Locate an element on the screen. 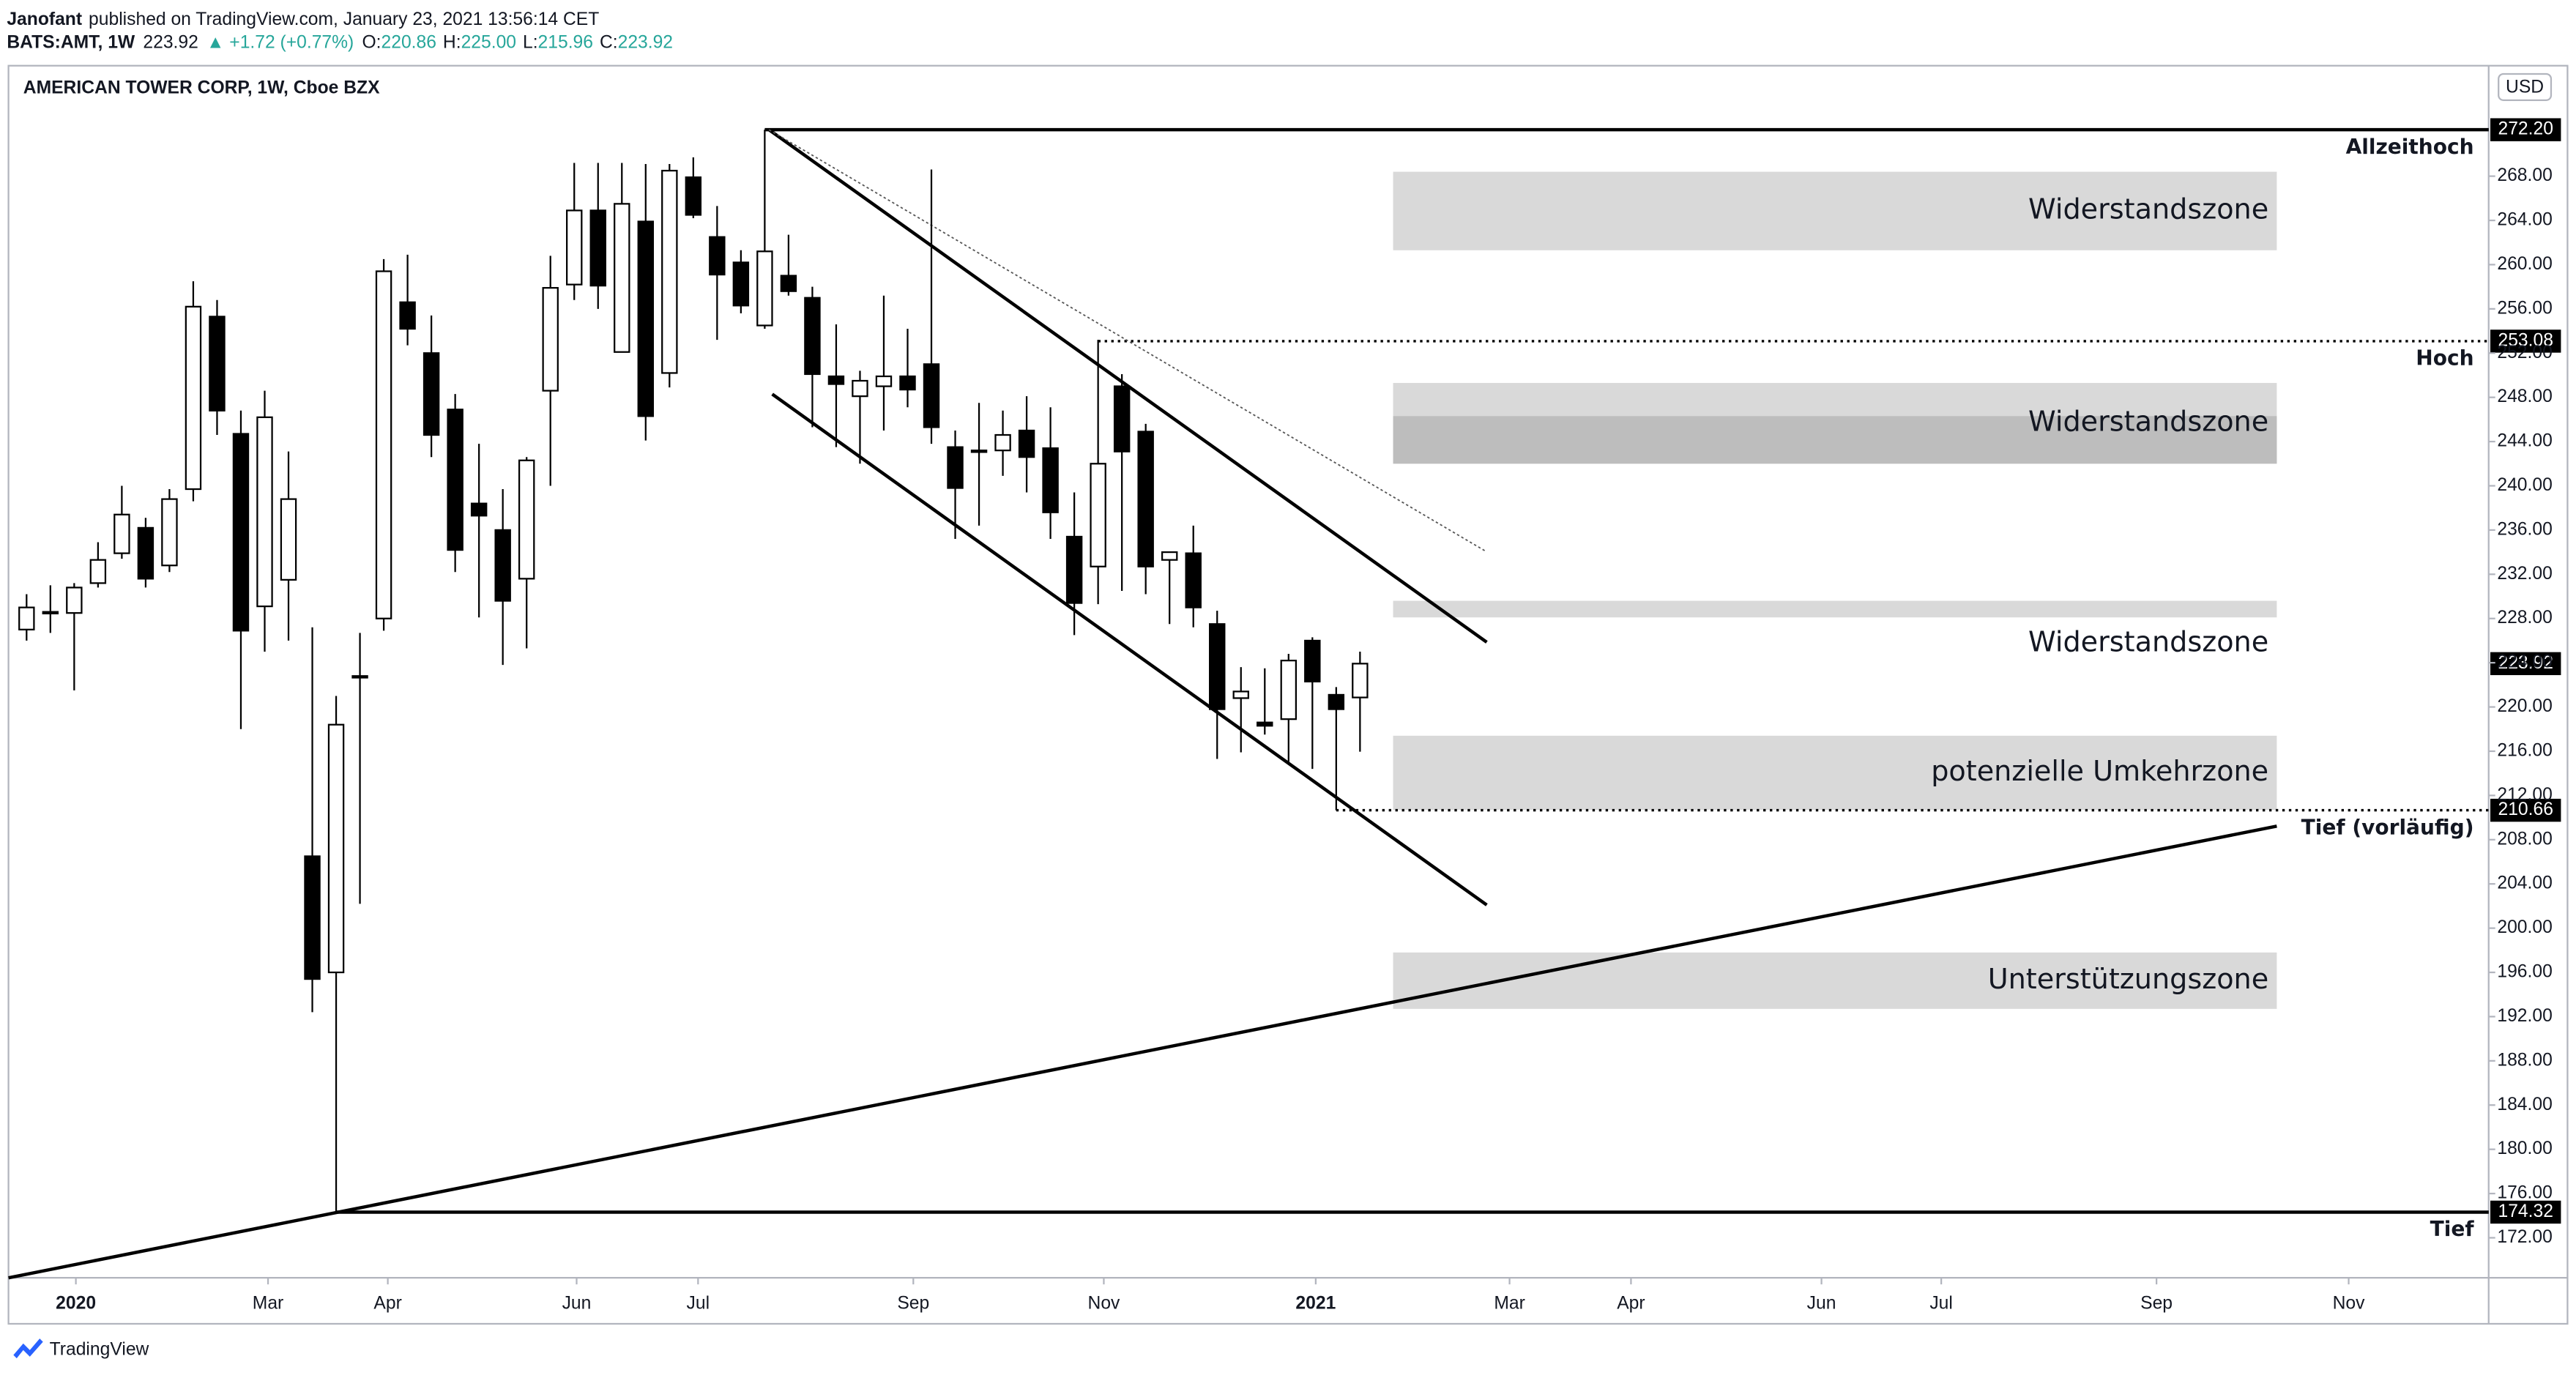  level-note: Allzeithoch is located at coordinates (2410, 147).